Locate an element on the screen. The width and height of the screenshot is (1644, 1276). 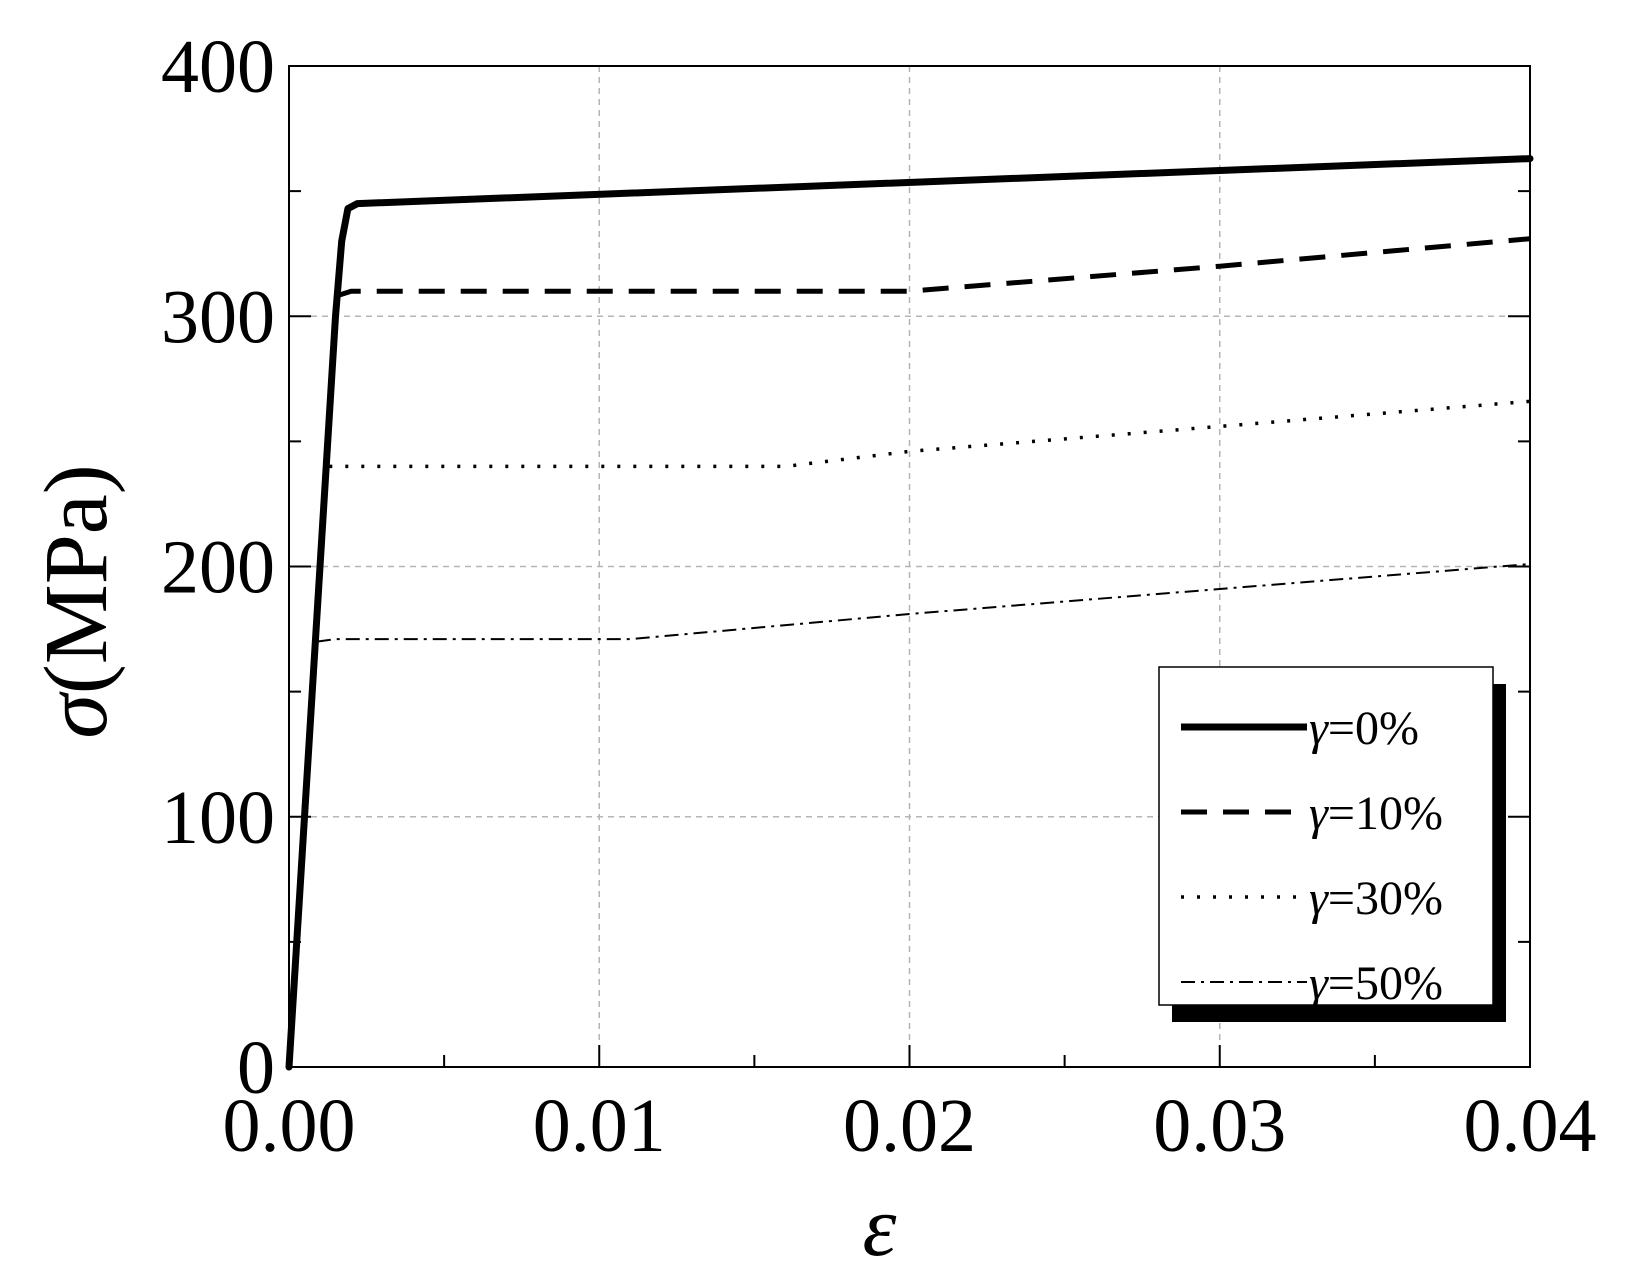
legend-label: γ=0% is located at coordinates (1364, 728).